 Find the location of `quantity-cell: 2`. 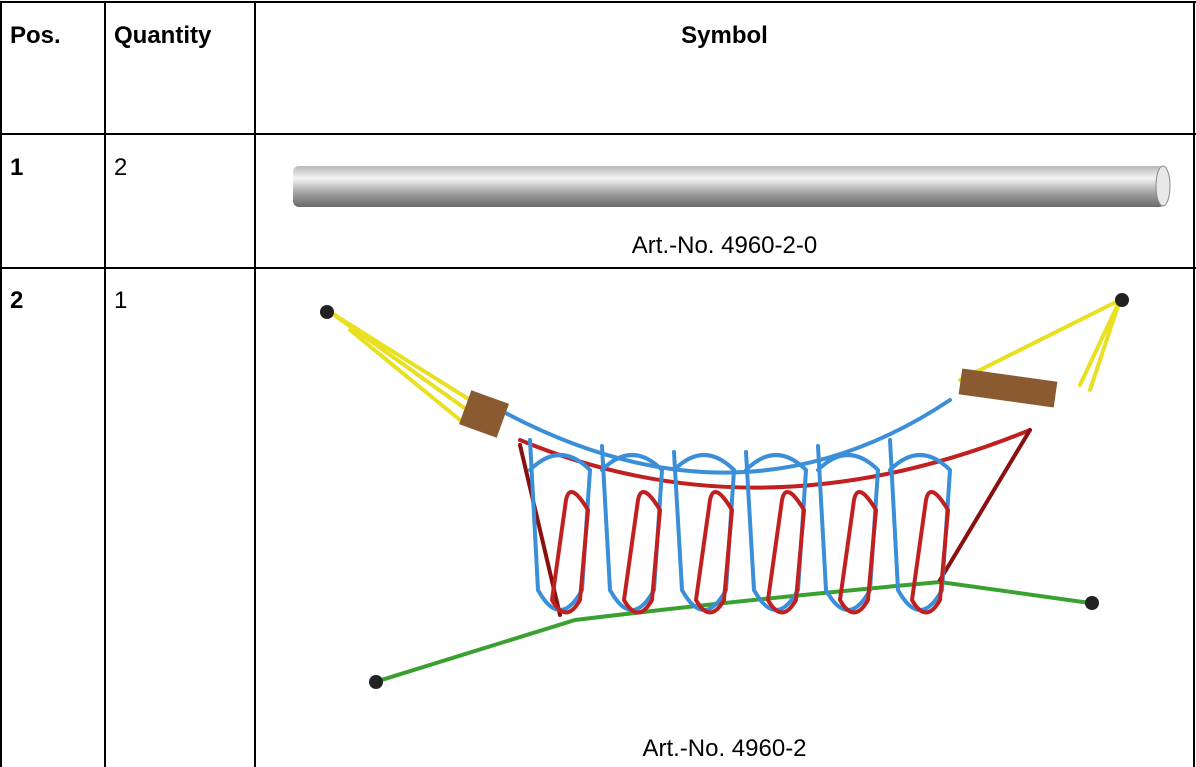

quantity-cell: 2 is located at coordinates (121, 167).